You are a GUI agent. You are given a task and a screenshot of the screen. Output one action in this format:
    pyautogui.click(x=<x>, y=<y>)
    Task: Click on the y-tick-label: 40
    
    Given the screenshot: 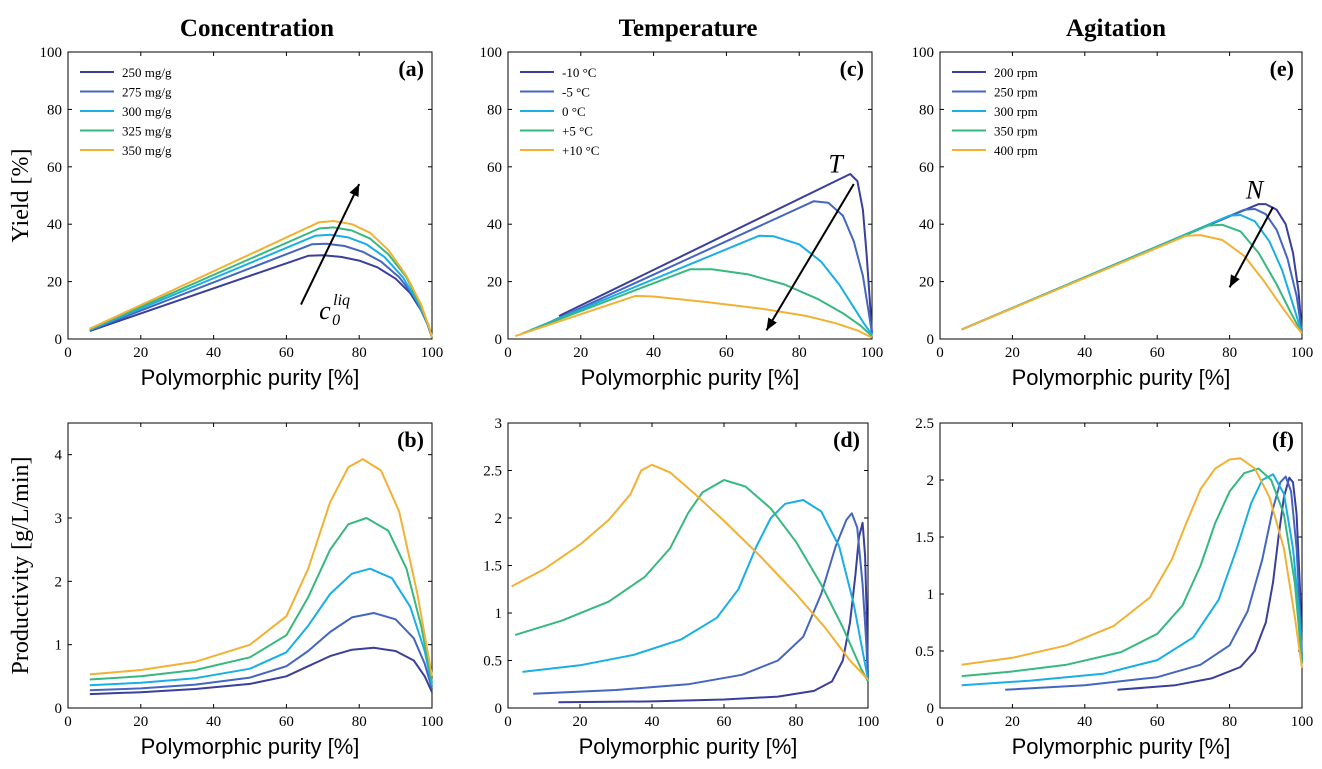 What is the action you would take?
    pyautogui.click(x=54, y=225)
    